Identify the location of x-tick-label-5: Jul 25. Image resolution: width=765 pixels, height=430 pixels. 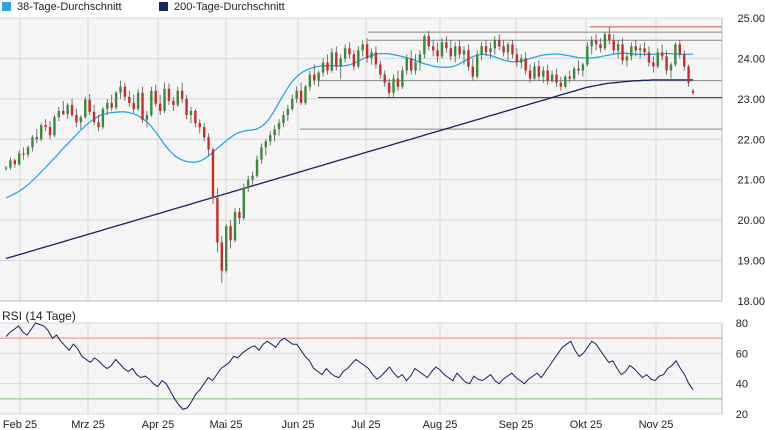
(365, 424).